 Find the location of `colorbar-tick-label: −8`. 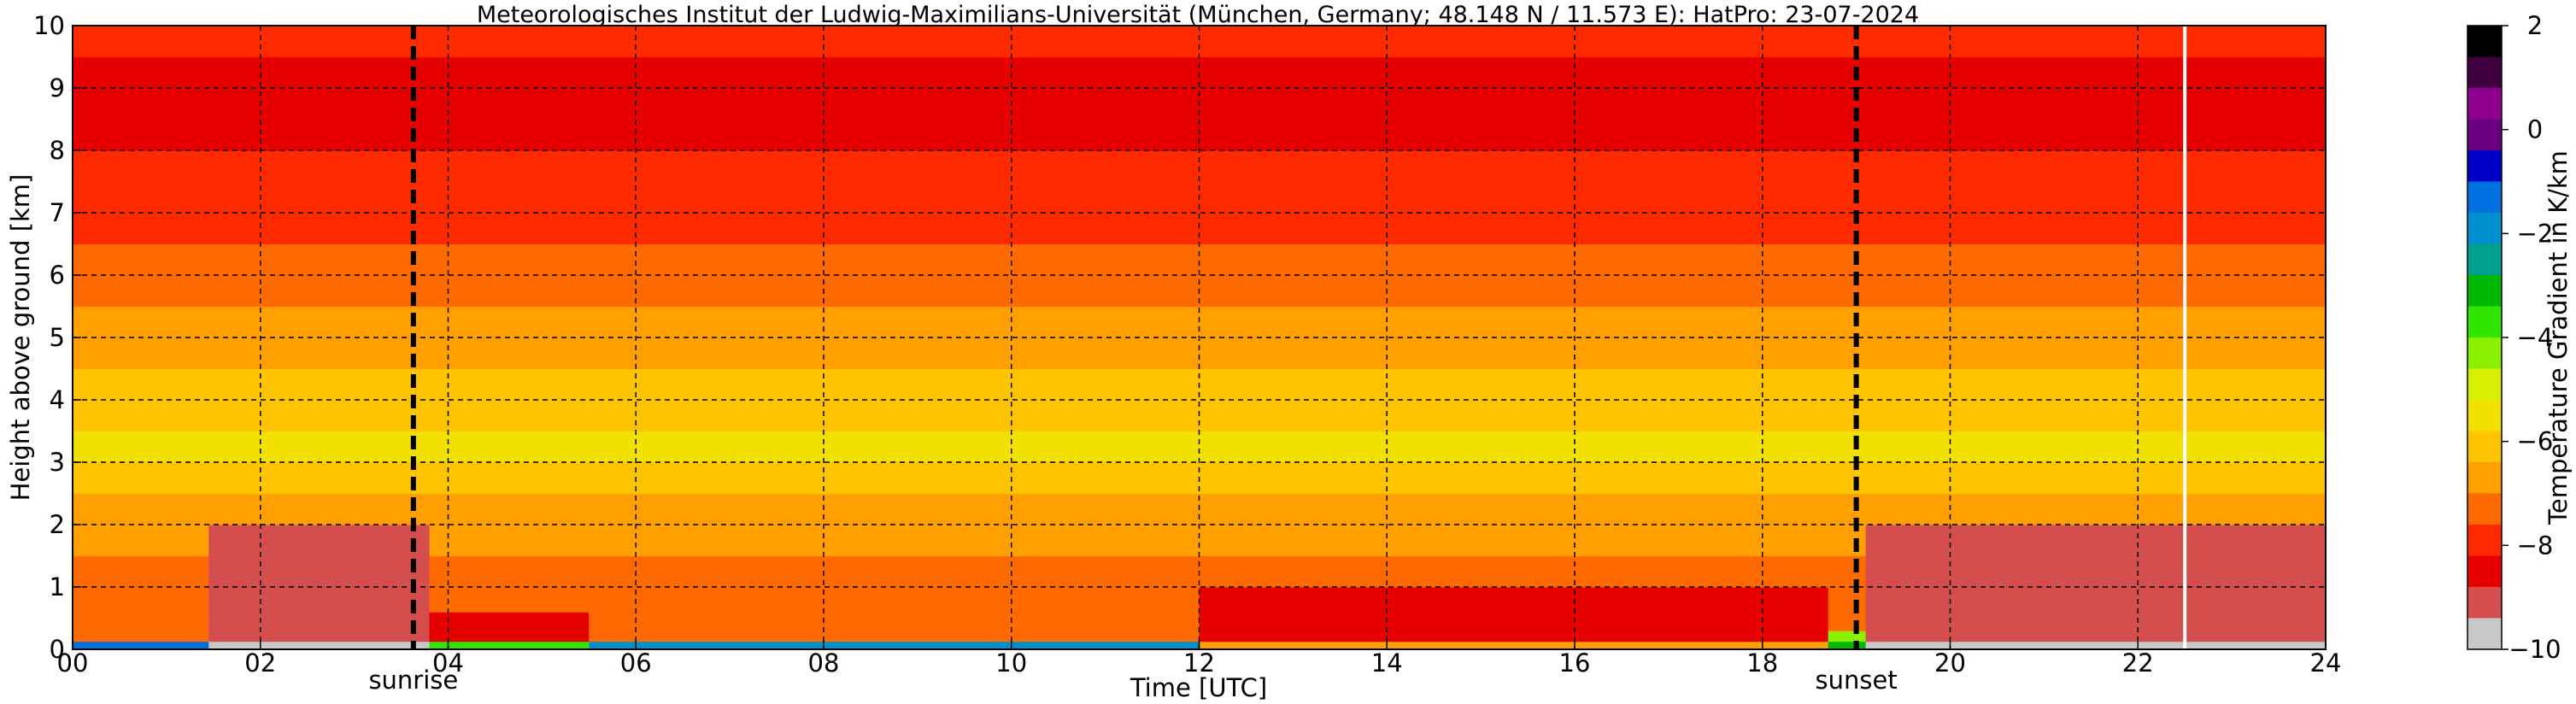

colorbar-tick-label: −8 is located at coordinates (2535, 545).